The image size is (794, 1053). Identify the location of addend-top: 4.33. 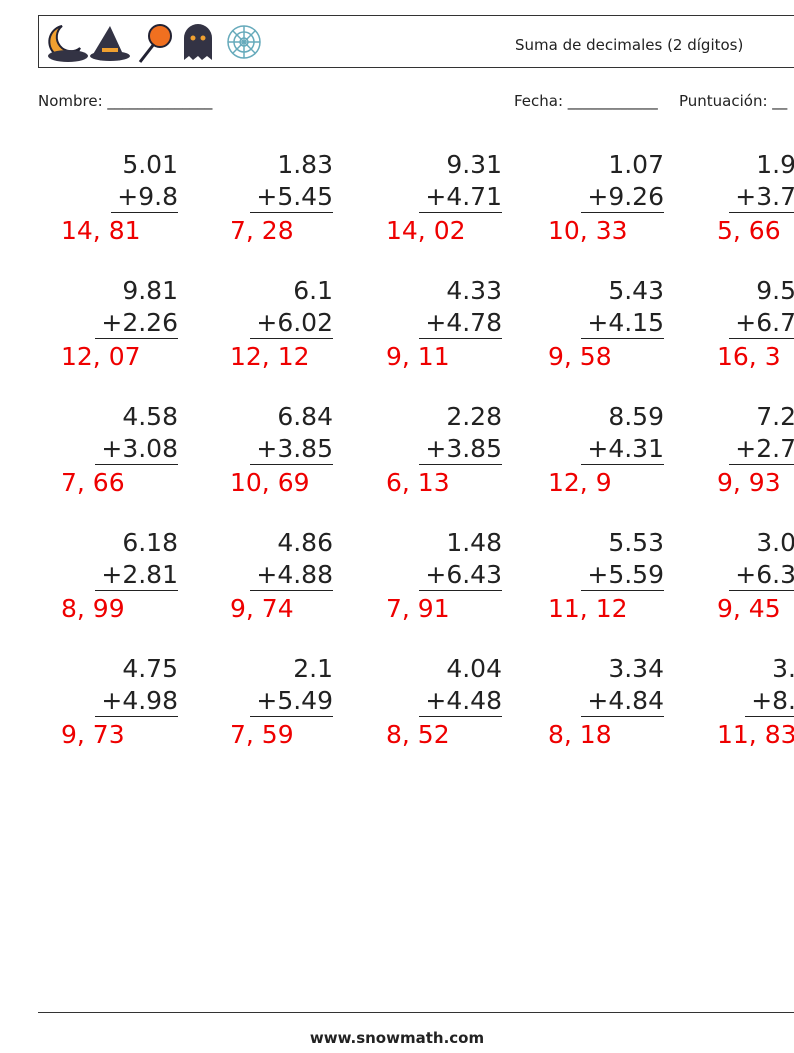
(474, 290).